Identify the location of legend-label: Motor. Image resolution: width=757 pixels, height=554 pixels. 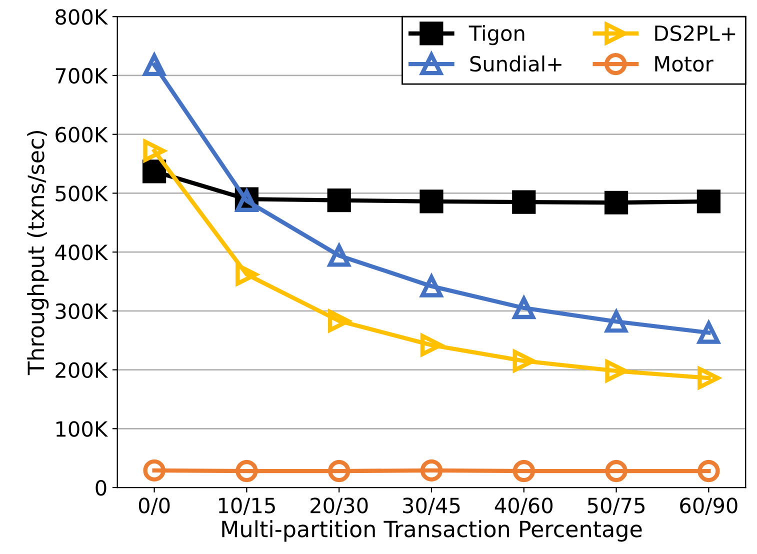
(684, 64).